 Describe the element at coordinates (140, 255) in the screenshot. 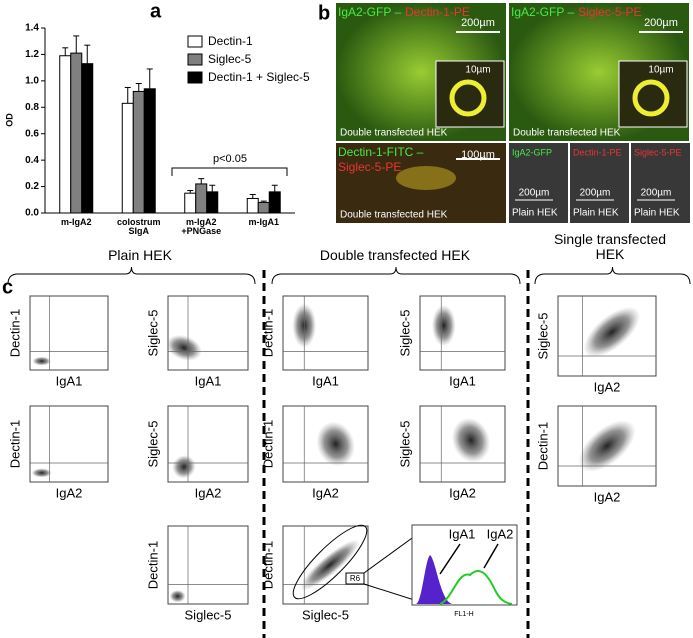

I see `group-heading: Plain HEK` at that location.